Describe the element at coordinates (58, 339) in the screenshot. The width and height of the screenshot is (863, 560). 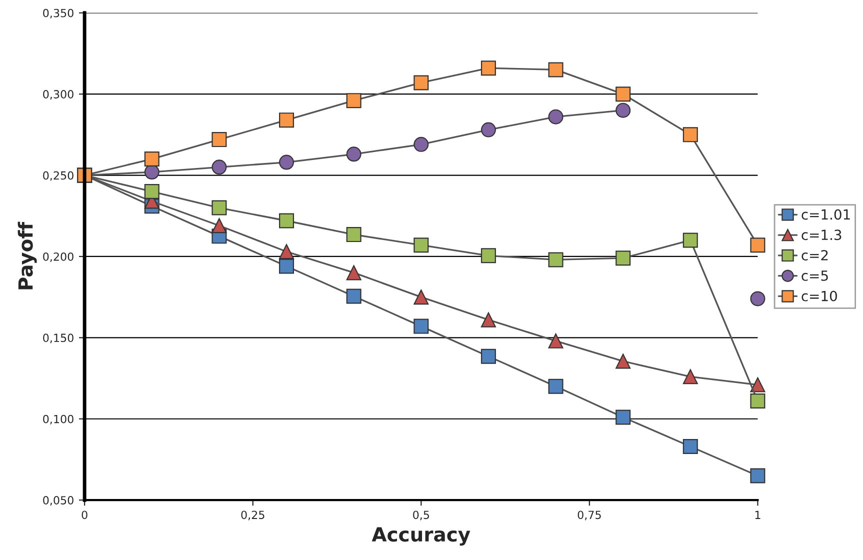
I see `y-tick-label: 0,150` at that location.